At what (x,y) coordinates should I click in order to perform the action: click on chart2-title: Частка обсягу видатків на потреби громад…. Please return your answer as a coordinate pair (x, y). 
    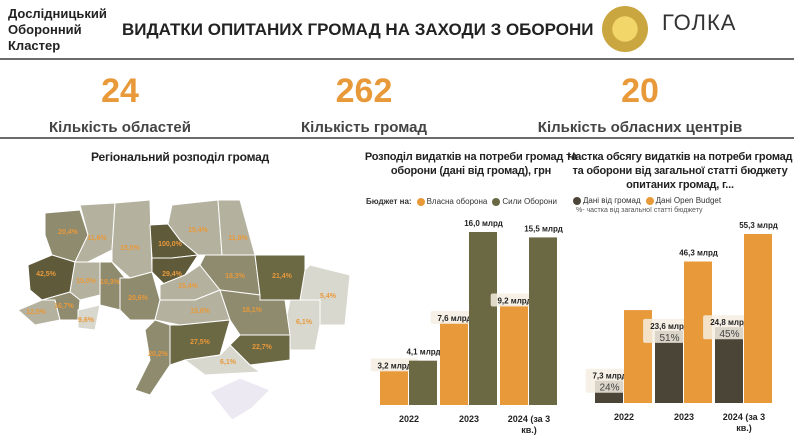
    Looking at the image, I should click on (680, 171).